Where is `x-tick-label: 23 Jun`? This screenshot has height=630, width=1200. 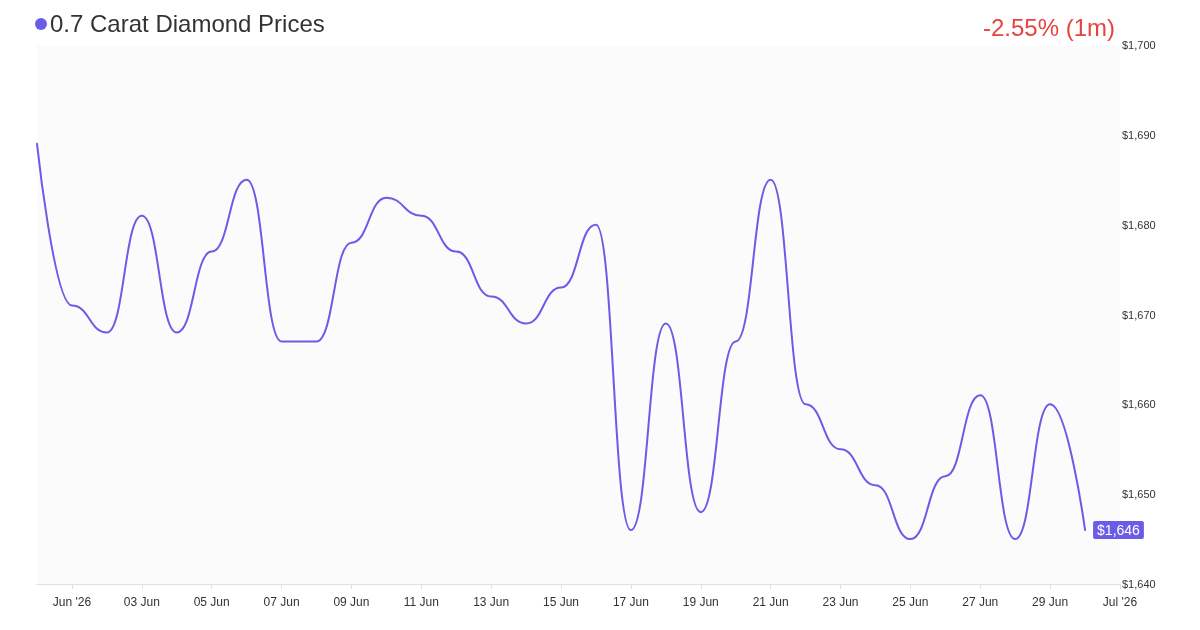 x-tick-label: 23 Jun is located at coordinates (840, 602).